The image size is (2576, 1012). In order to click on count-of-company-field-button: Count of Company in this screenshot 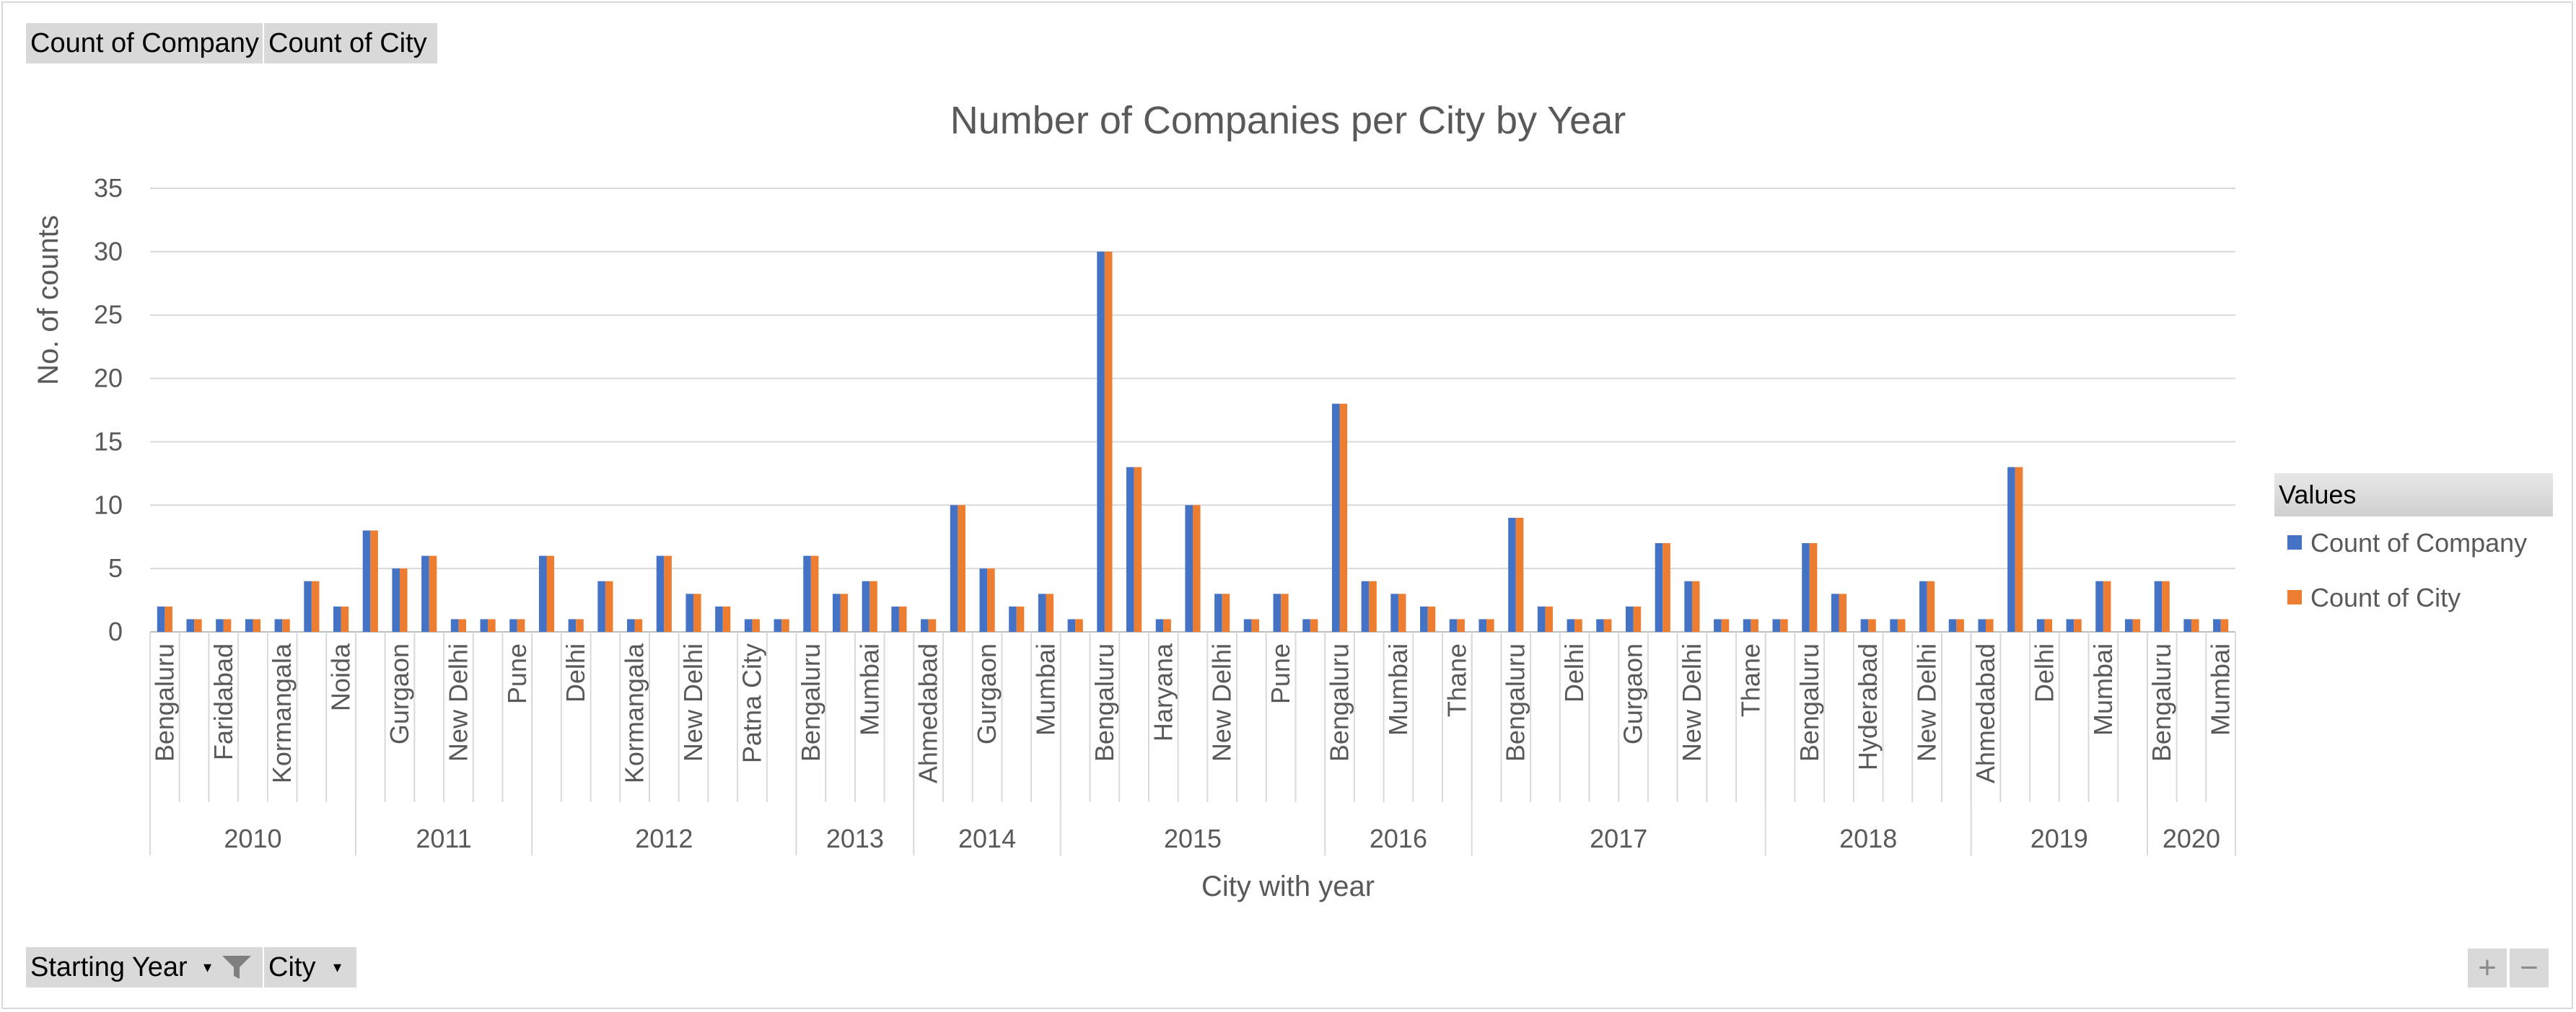, I will do `click(145, 43)`.